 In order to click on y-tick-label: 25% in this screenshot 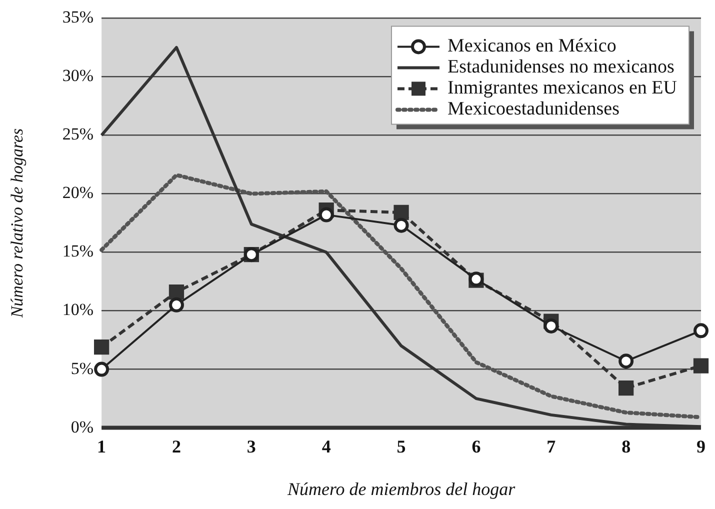, I will do `click(78, 134)`.